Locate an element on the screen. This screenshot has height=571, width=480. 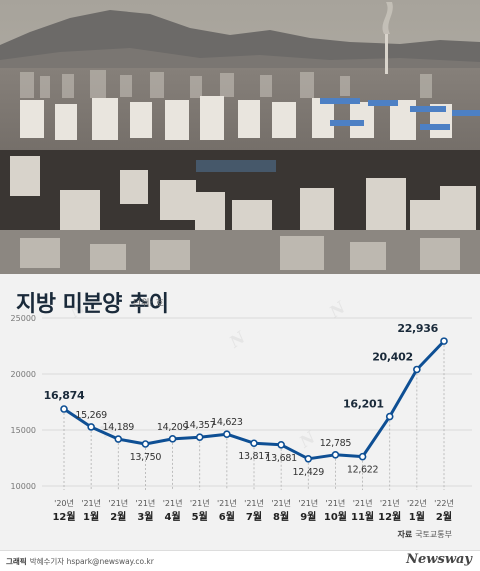
y-tick-label: 25000 is located at coordinates (23, 318).